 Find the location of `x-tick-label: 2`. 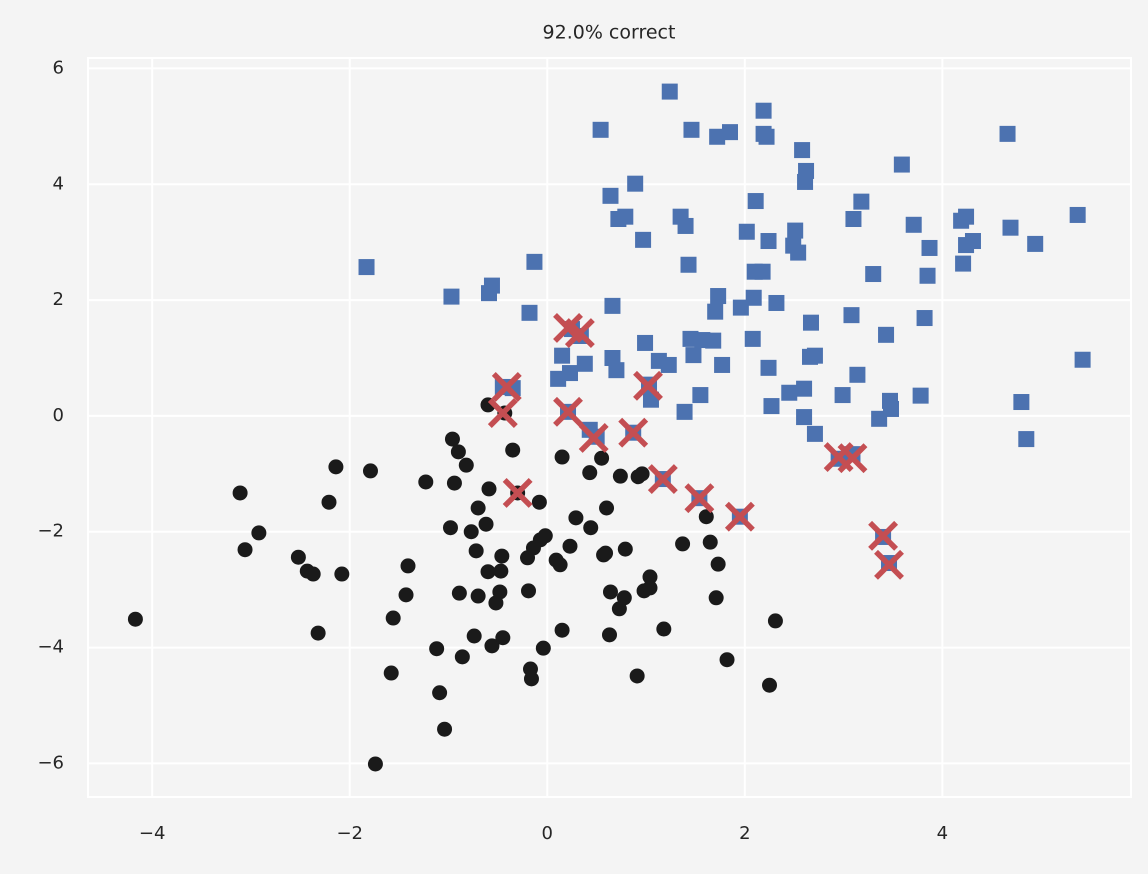

x-tick-label: 2 is located at coordinates (744, 833).